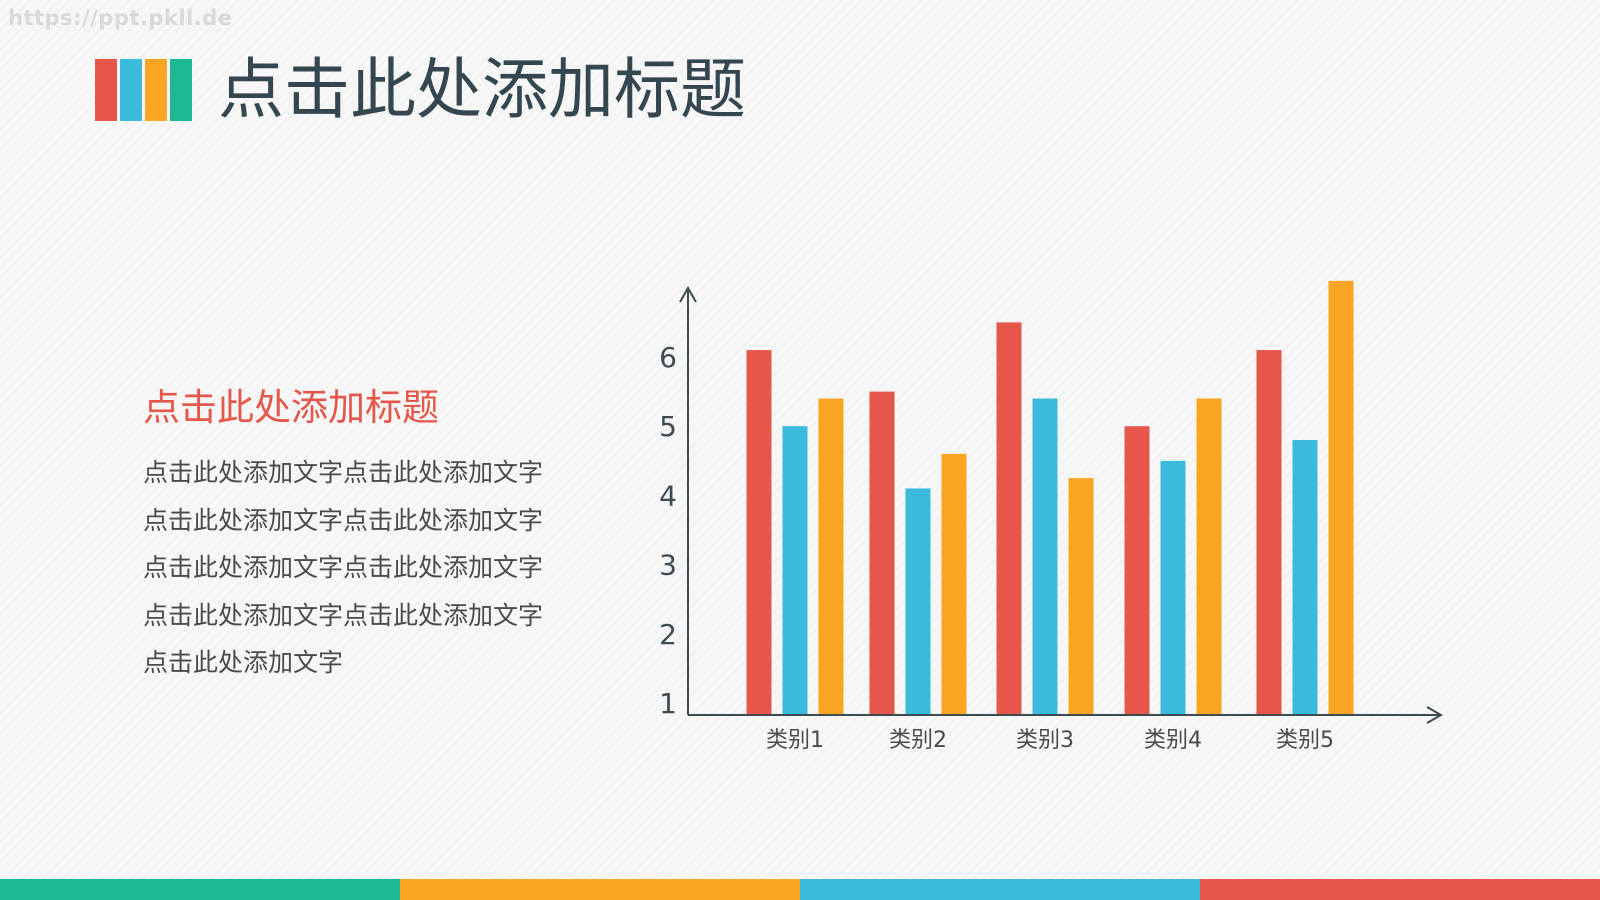 Image resolution: width=1600 pixels, height=900 pixels. I want to click on y-tick-label: 5, so click(668, 426).